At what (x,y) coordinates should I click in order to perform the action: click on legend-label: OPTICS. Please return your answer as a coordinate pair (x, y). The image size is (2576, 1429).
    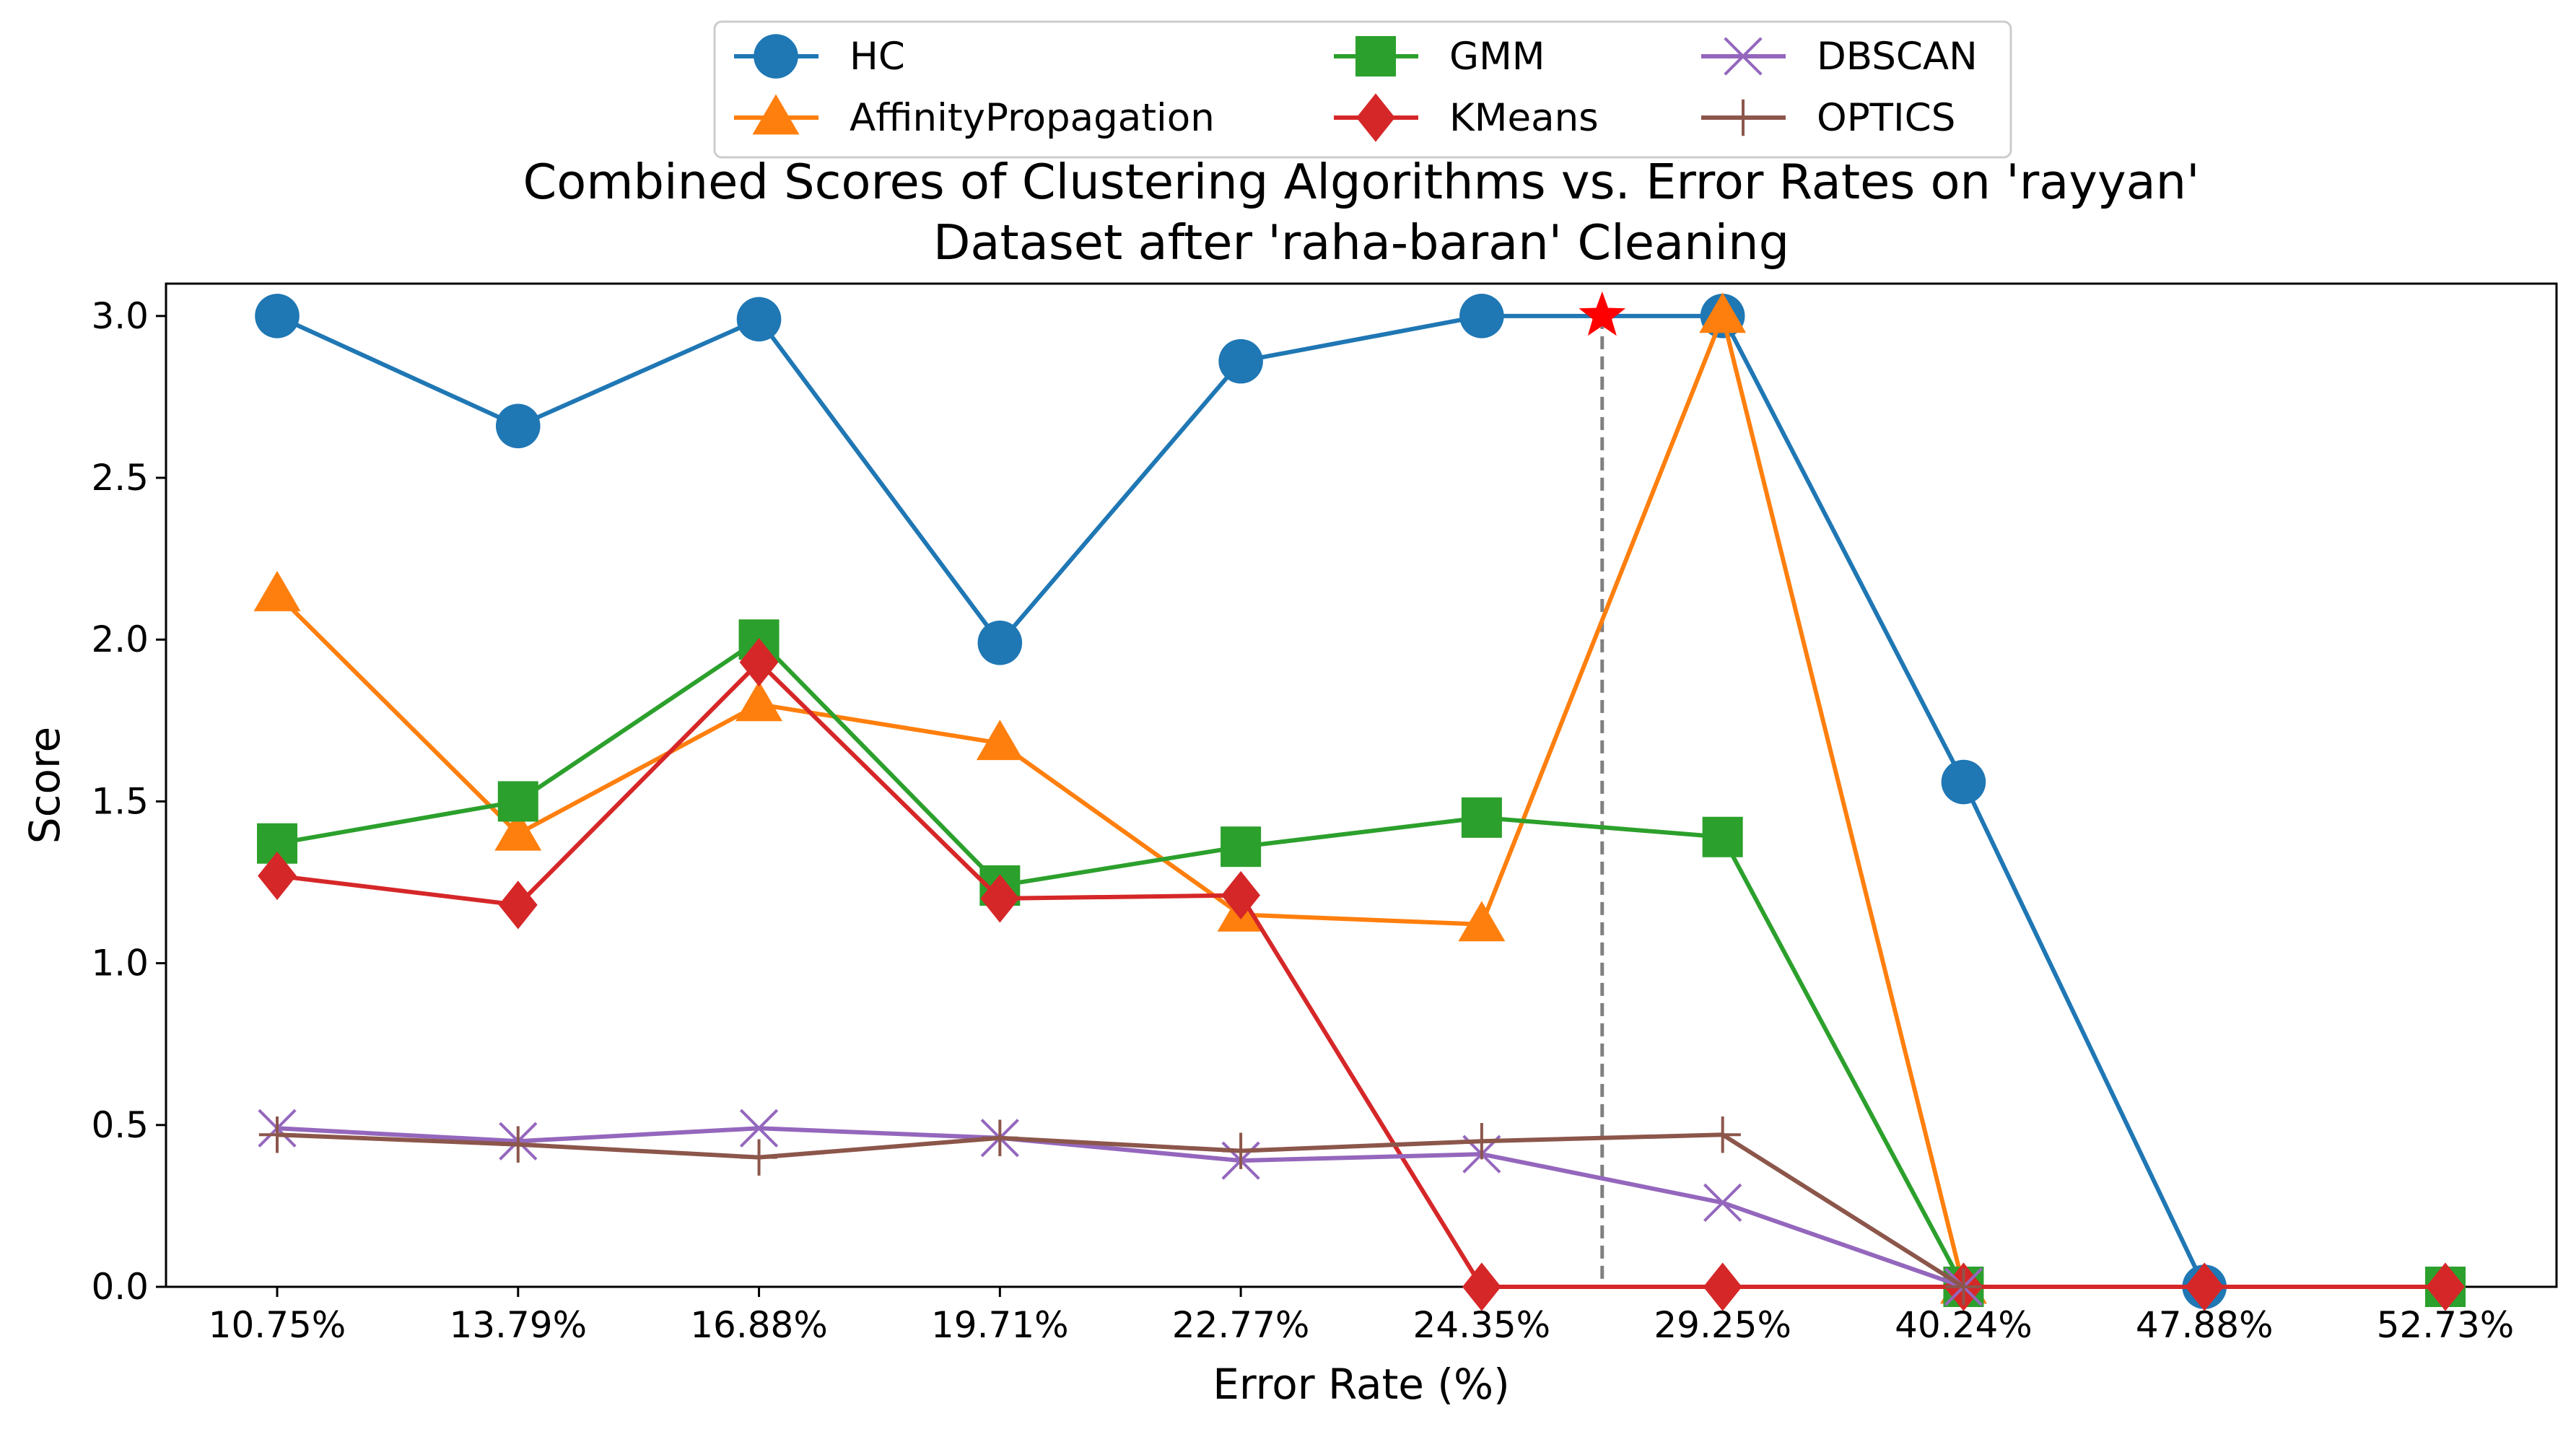
    Looking at the image, I should click on (1886, 118).